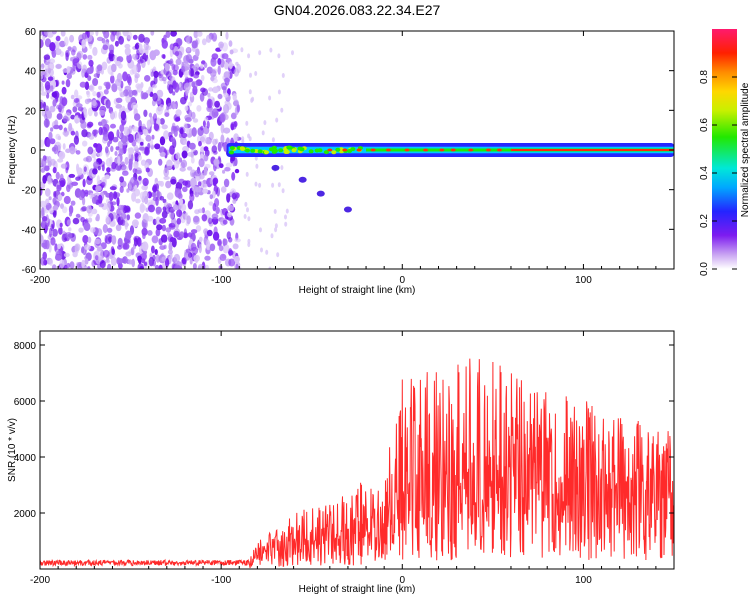  Describe the element at coordinates (704, 269) in the screenshot. I see `colorbar-tick-label: 0.0` at that location.